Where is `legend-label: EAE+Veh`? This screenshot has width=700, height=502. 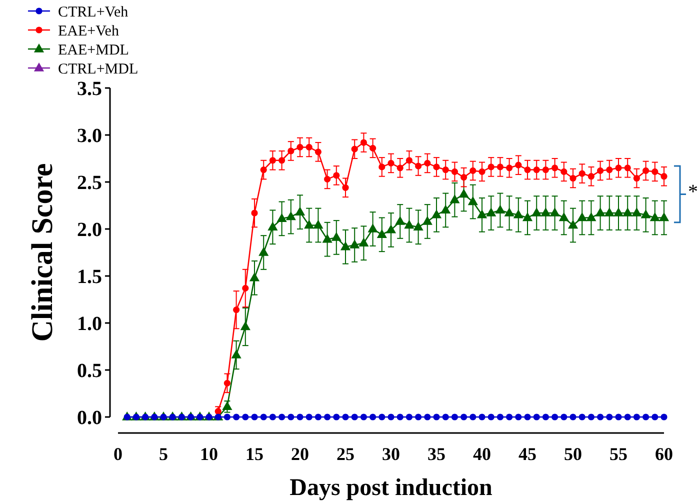 legend-label: EAE+Veh is located at coordinates (89, 31).